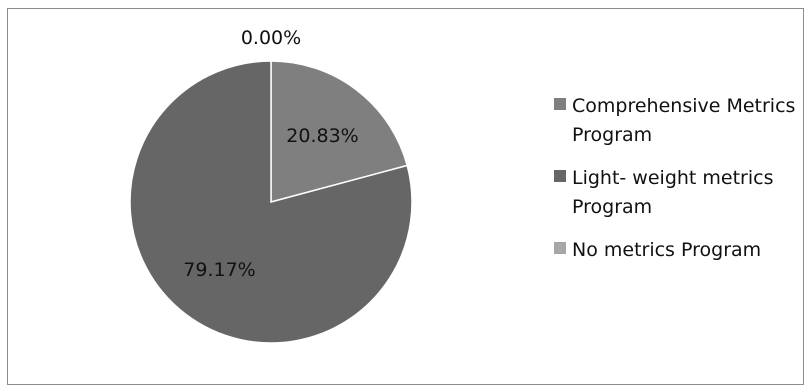 The width and height of the screenshot is (812, 392). Describe the element at coordinates (560, 176) in the screenshot. I see `legend-swatch-light-weight` at that location.